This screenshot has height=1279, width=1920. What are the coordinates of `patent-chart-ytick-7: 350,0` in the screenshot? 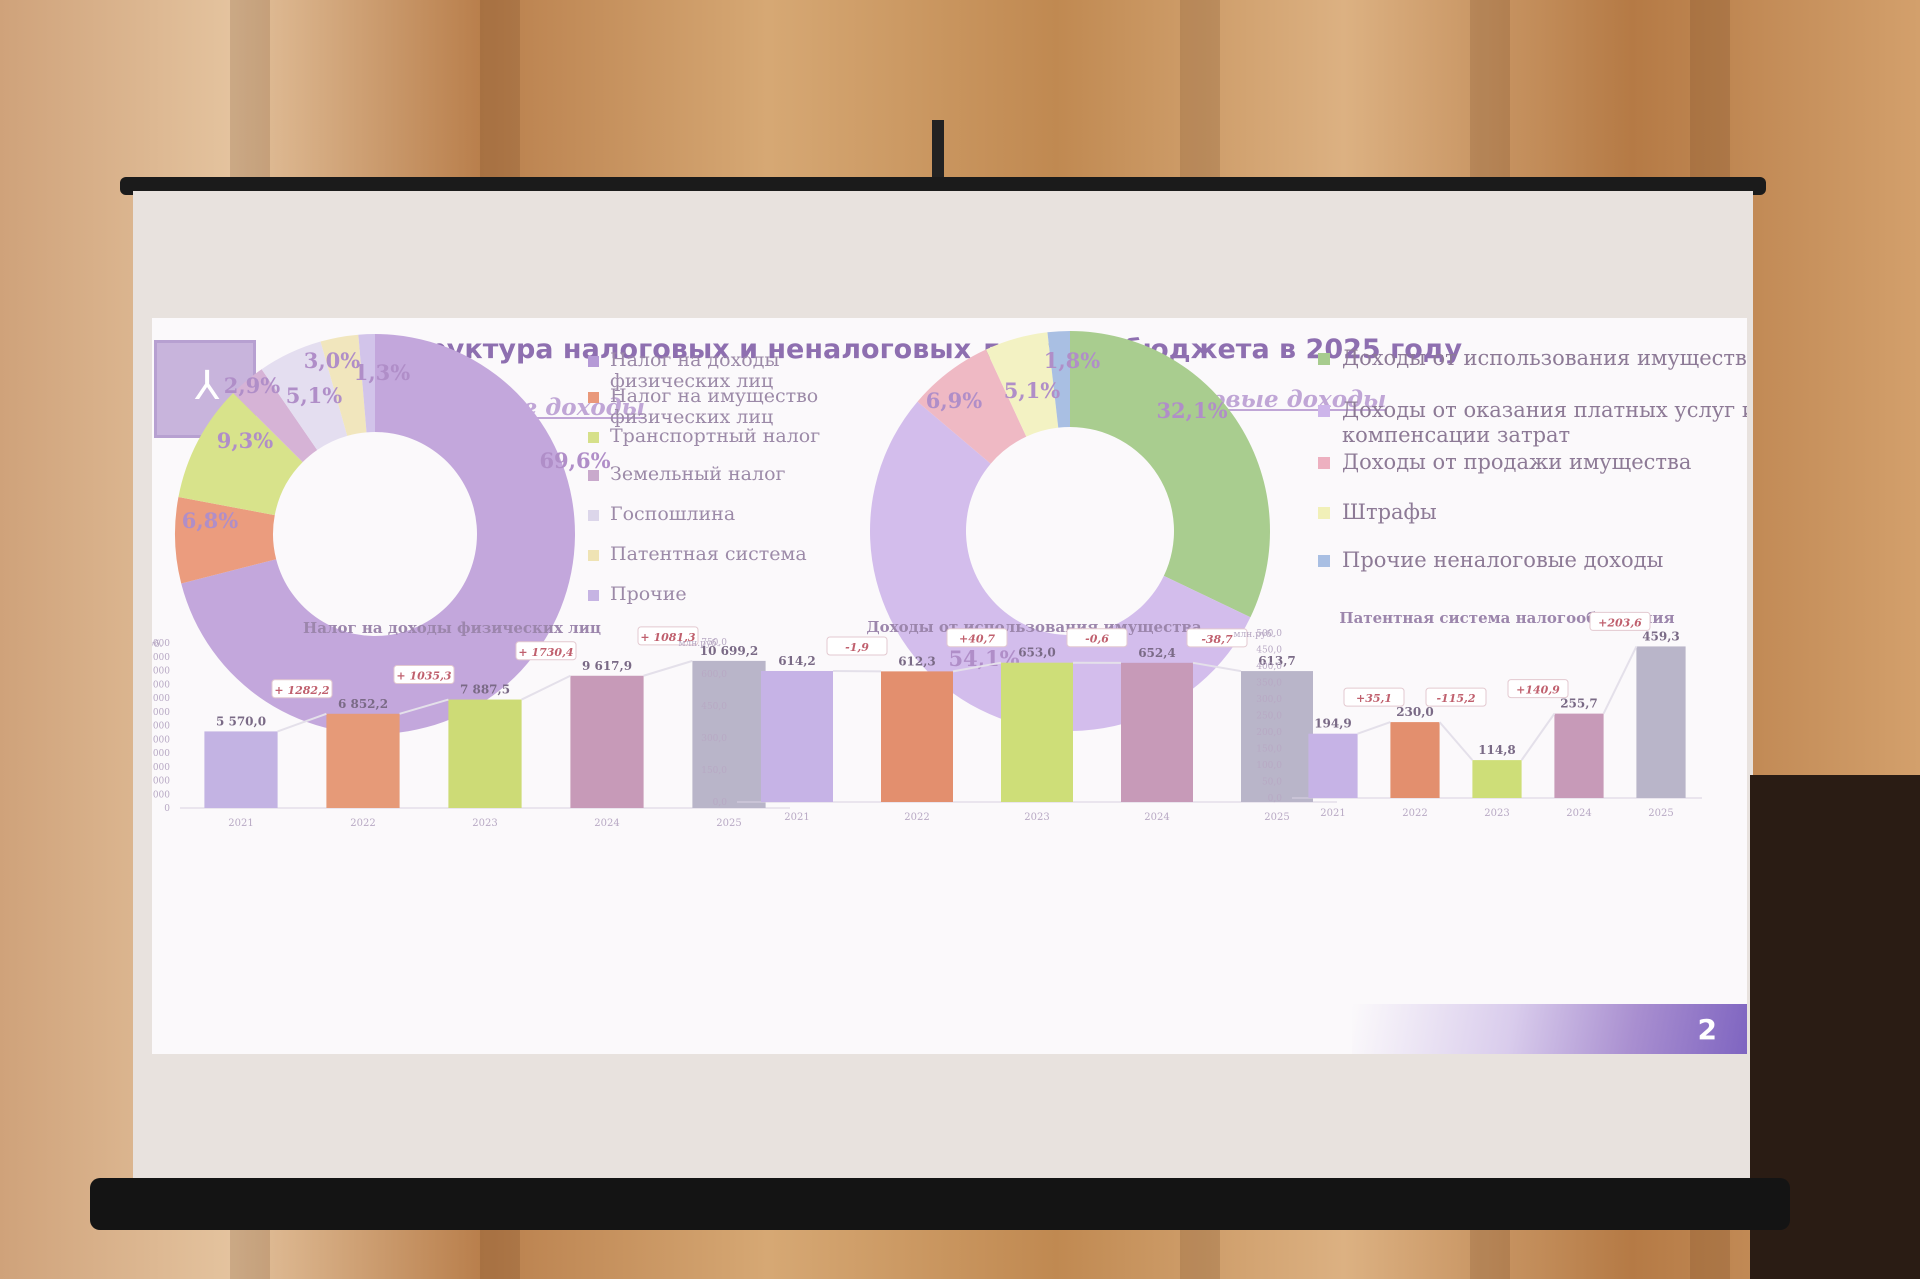 It's located at (1269, 684).